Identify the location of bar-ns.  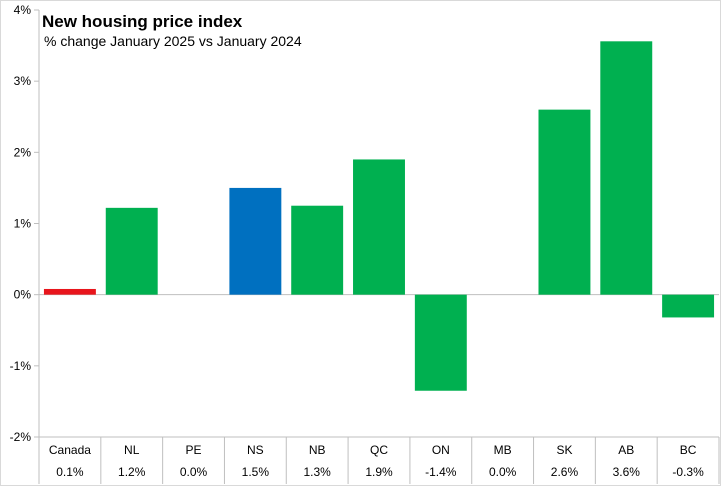
(255, 241).